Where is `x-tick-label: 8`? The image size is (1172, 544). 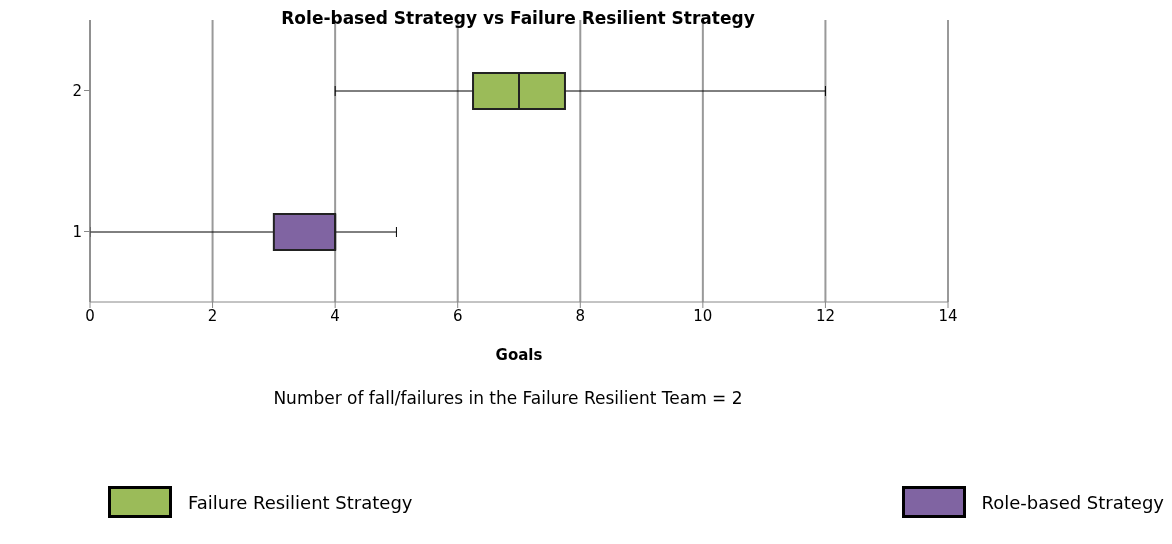
x-tick-label: 8 is located at coordinates (580, 315).